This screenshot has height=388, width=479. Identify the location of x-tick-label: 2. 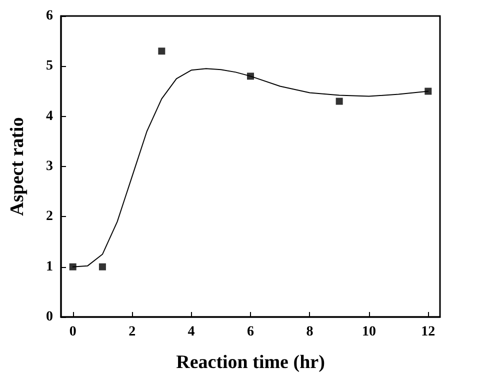
(132, 332).